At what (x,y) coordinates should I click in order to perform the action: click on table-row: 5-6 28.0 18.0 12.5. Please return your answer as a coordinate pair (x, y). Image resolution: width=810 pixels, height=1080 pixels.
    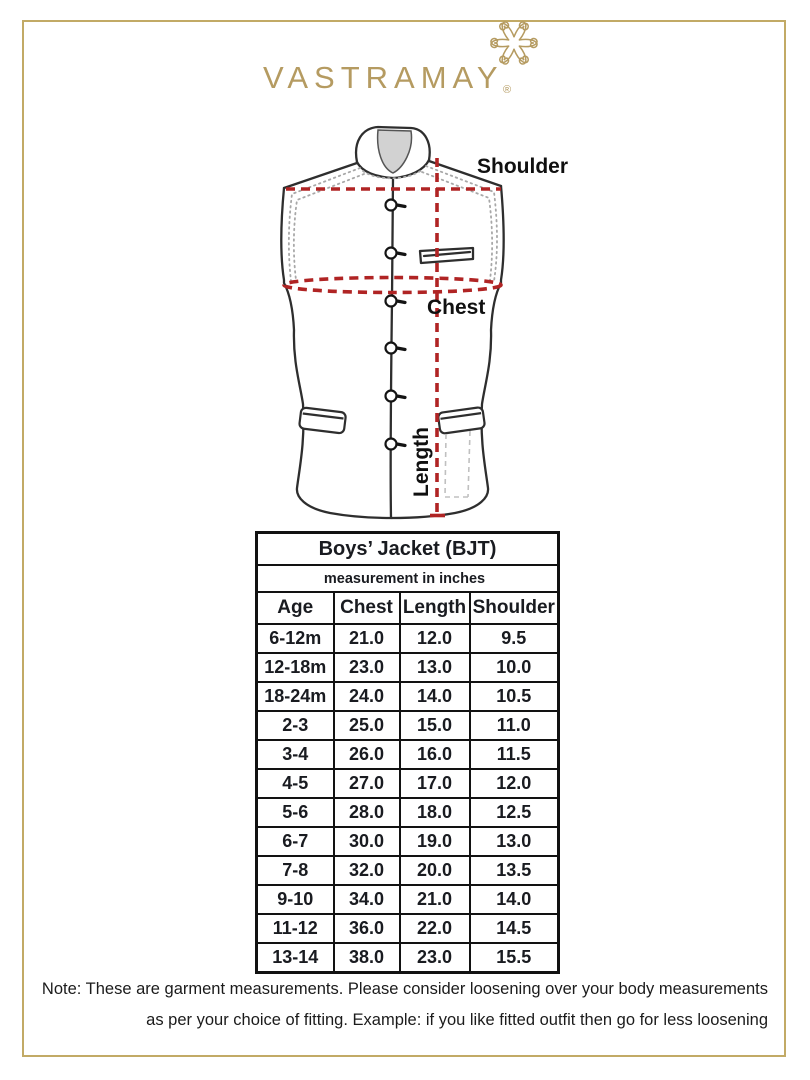
    Looking at the image, I should click on (407, 812).